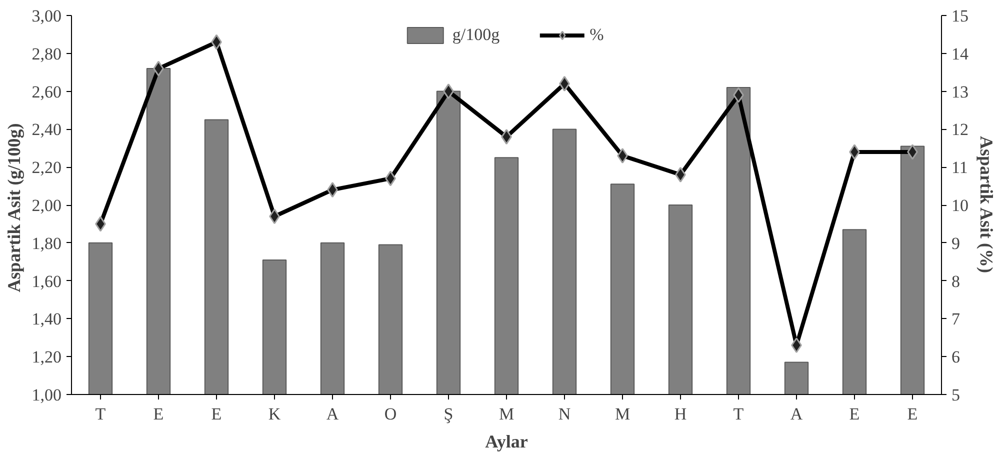  I want to click on y2-tick-label: 8, so click(956, 281).